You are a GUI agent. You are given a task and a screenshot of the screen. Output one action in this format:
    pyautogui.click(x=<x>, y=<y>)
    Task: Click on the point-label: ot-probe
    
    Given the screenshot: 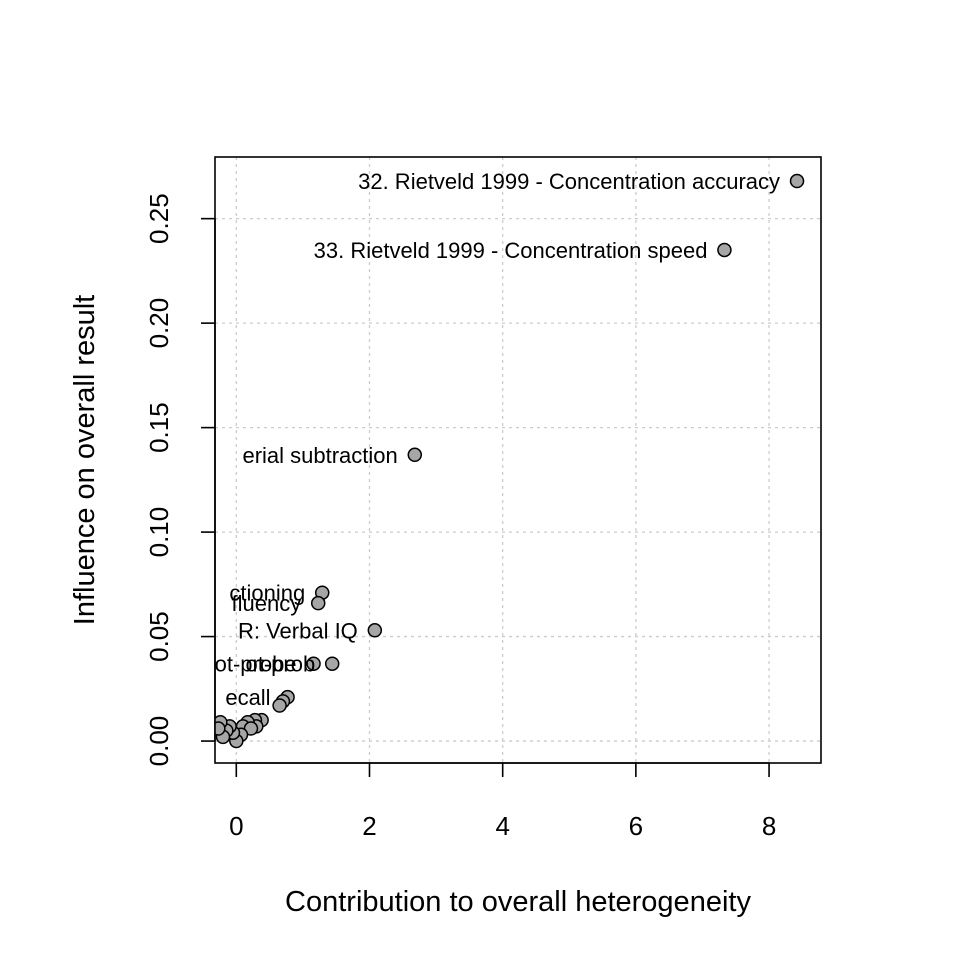 What is the action you would take?
    pyautogui.click(x=256, y=664)
    